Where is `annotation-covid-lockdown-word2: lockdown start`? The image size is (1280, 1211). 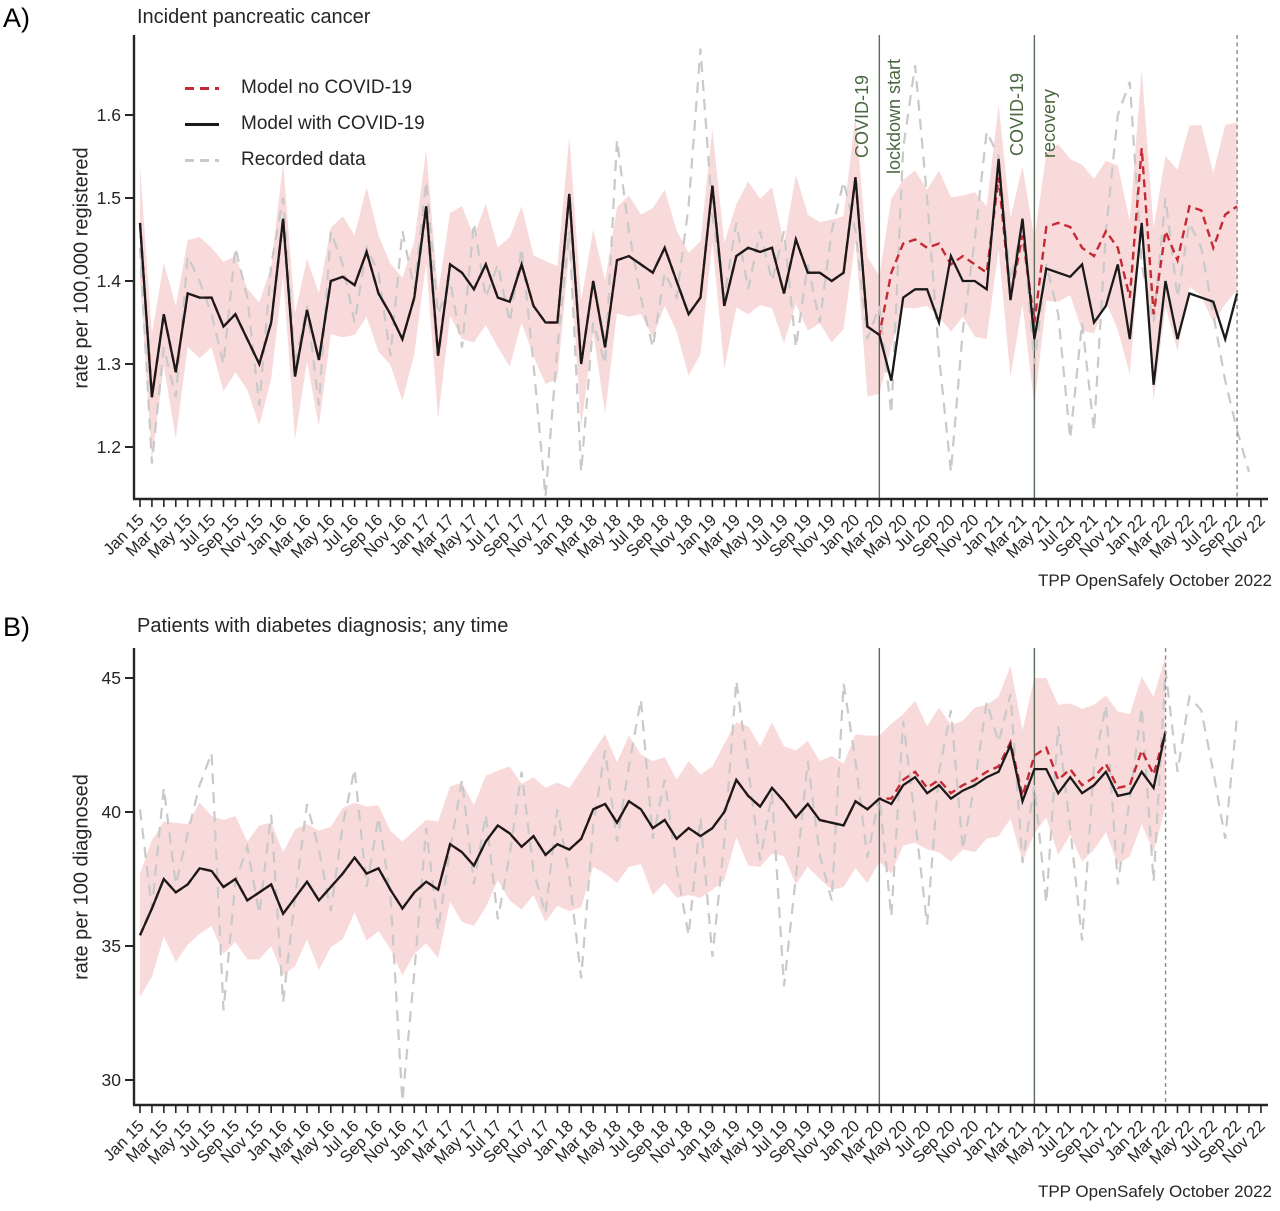 annotation-covid-lockdown-word2: lockdown start is located at coordinates (894, 116).